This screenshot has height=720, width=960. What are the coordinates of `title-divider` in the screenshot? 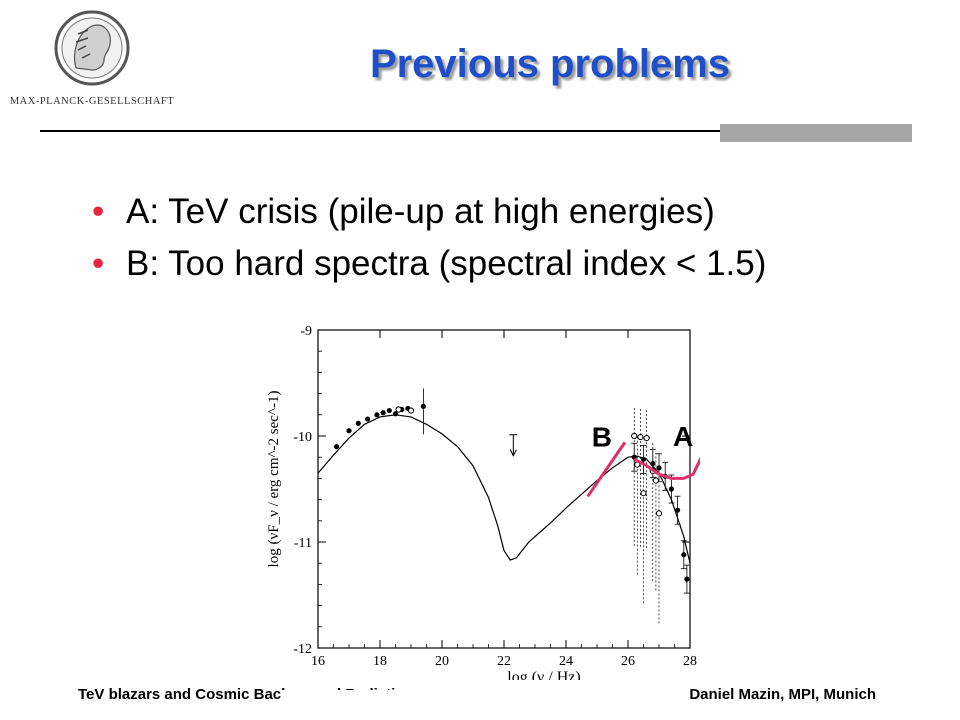 It's located at (475, 131).